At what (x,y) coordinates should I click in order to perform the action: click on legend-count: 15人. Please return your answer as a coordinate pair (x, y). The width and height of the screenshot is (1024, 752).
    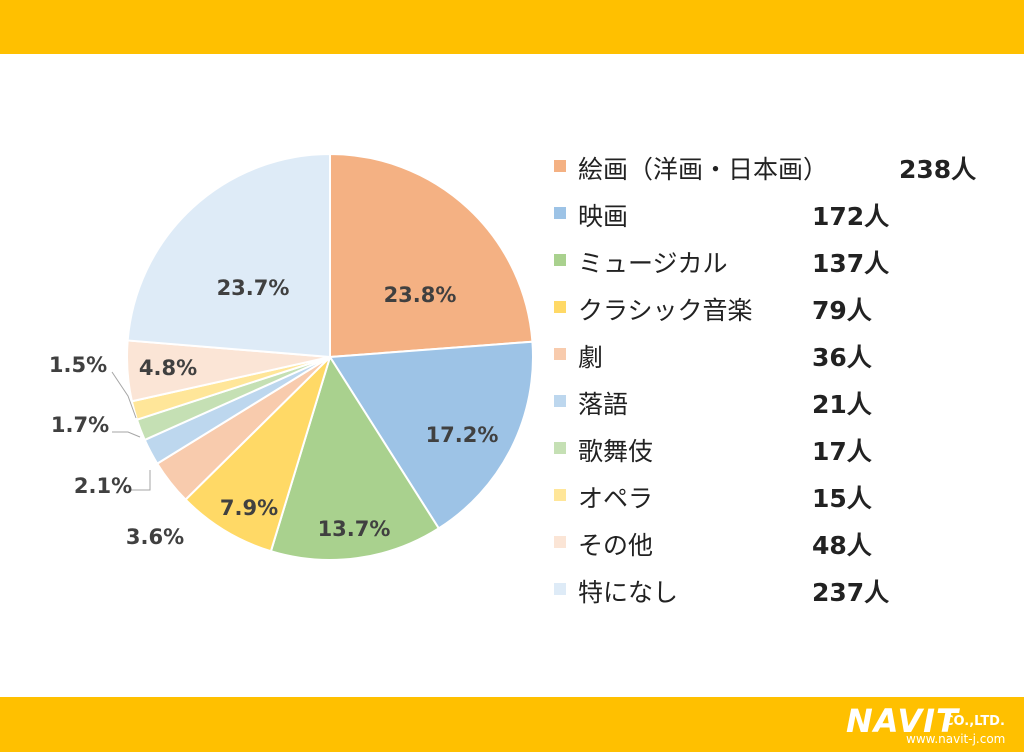
    Looking at the image, I should click on (842, 498).